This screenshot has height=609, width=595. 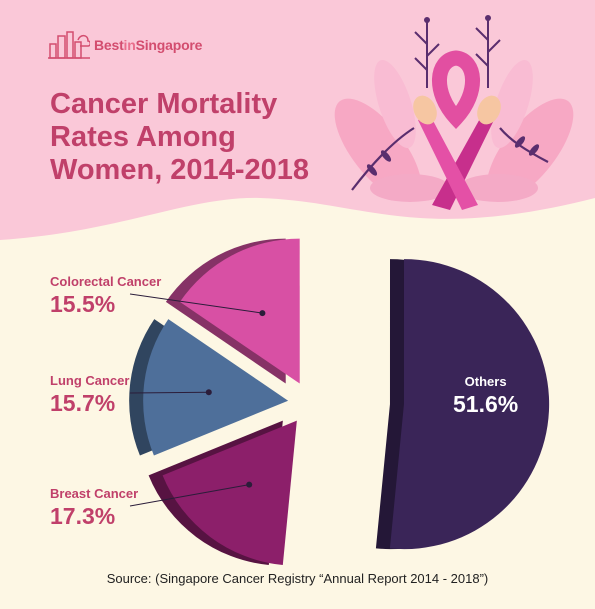 I want to click on slice-lung-cancer, so click(x=216, y=387).